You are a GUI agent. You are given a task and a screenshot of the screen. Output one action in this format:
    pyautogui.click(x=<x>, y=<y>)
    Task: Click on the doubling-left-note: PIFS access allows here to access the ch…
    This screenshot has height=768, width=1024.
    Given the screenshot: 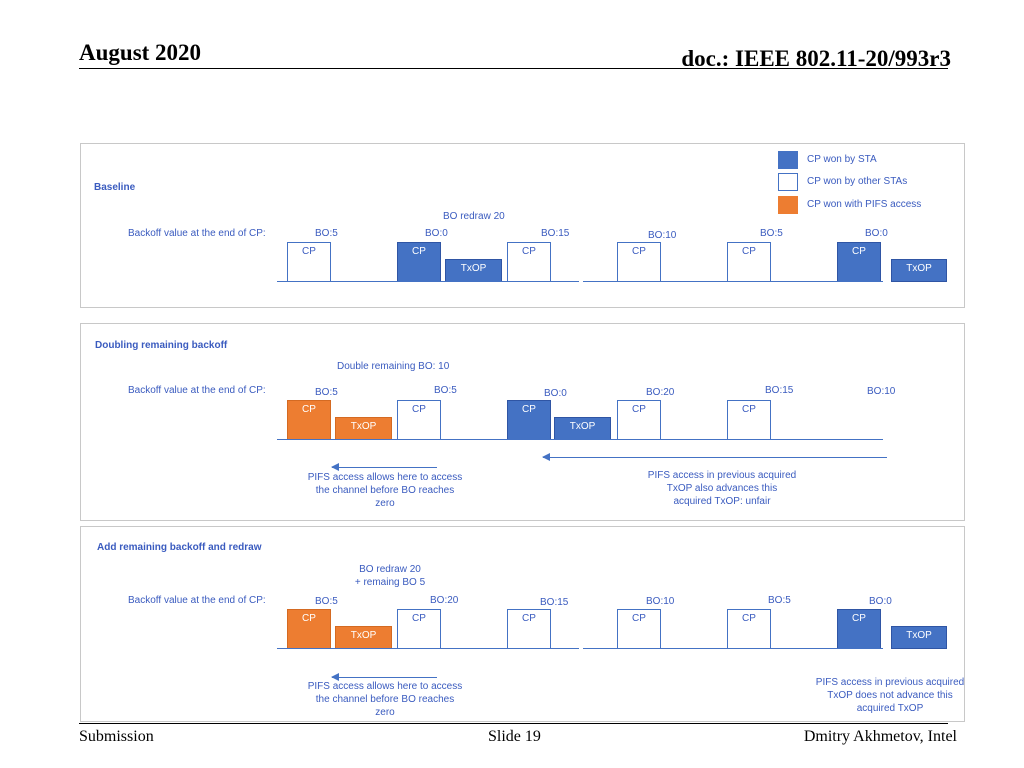 What is the action you would take?
    pyautogui.click(x=385, y=490)
    